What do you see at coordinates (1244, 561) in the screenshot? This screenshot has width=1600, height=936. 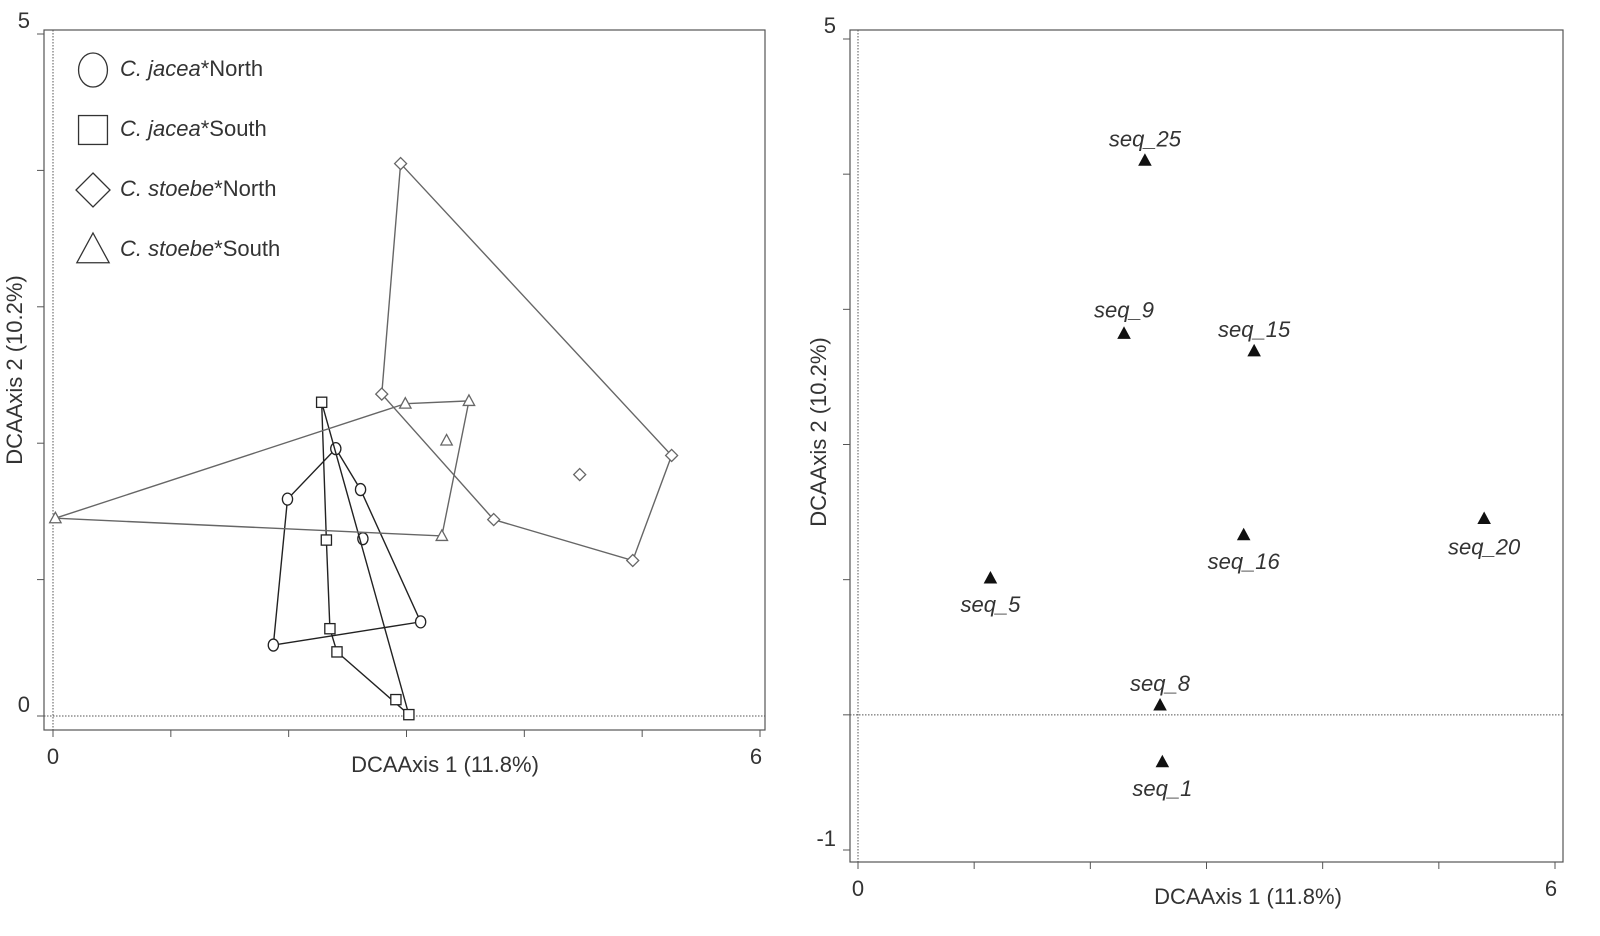 I see `point-label: seq_16` at bounding box center [1244, 561].